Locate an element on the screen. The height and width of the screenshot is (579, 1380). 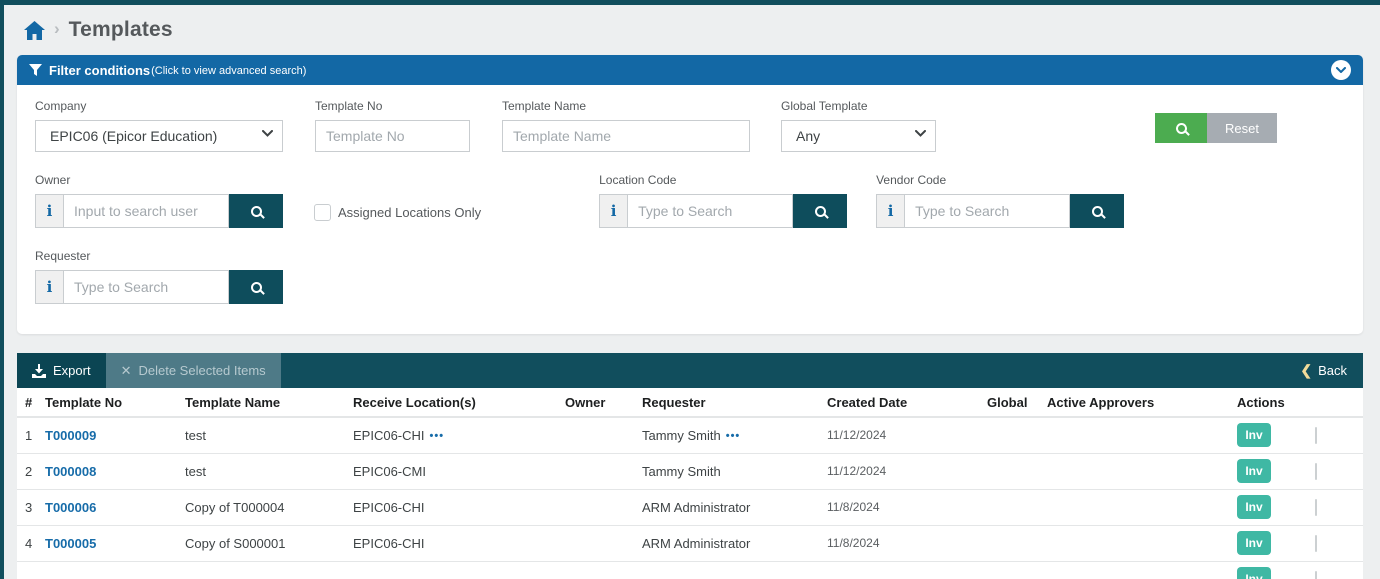
assigned-locations-label: Assigned Locations Only is located at coordinates (410, 212).